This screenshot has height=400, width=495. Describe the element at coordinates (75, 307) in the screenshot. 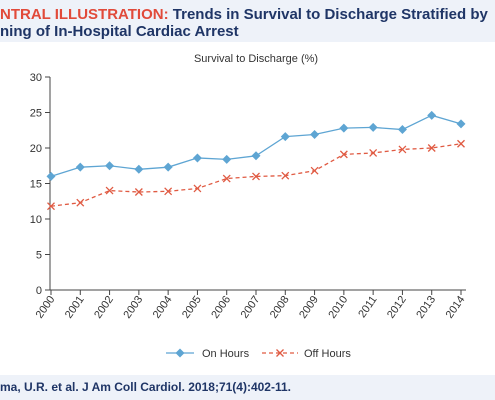

I see `x-tick-label: 2001` at that location.